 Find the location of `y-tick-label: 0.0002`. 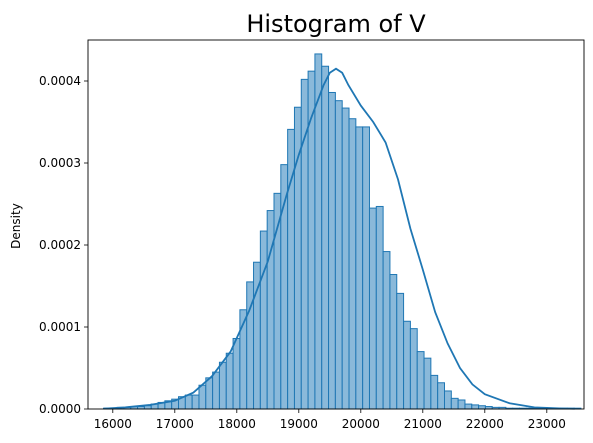

y-tick-label: 0.0002 is located at coordinates (60, 245).